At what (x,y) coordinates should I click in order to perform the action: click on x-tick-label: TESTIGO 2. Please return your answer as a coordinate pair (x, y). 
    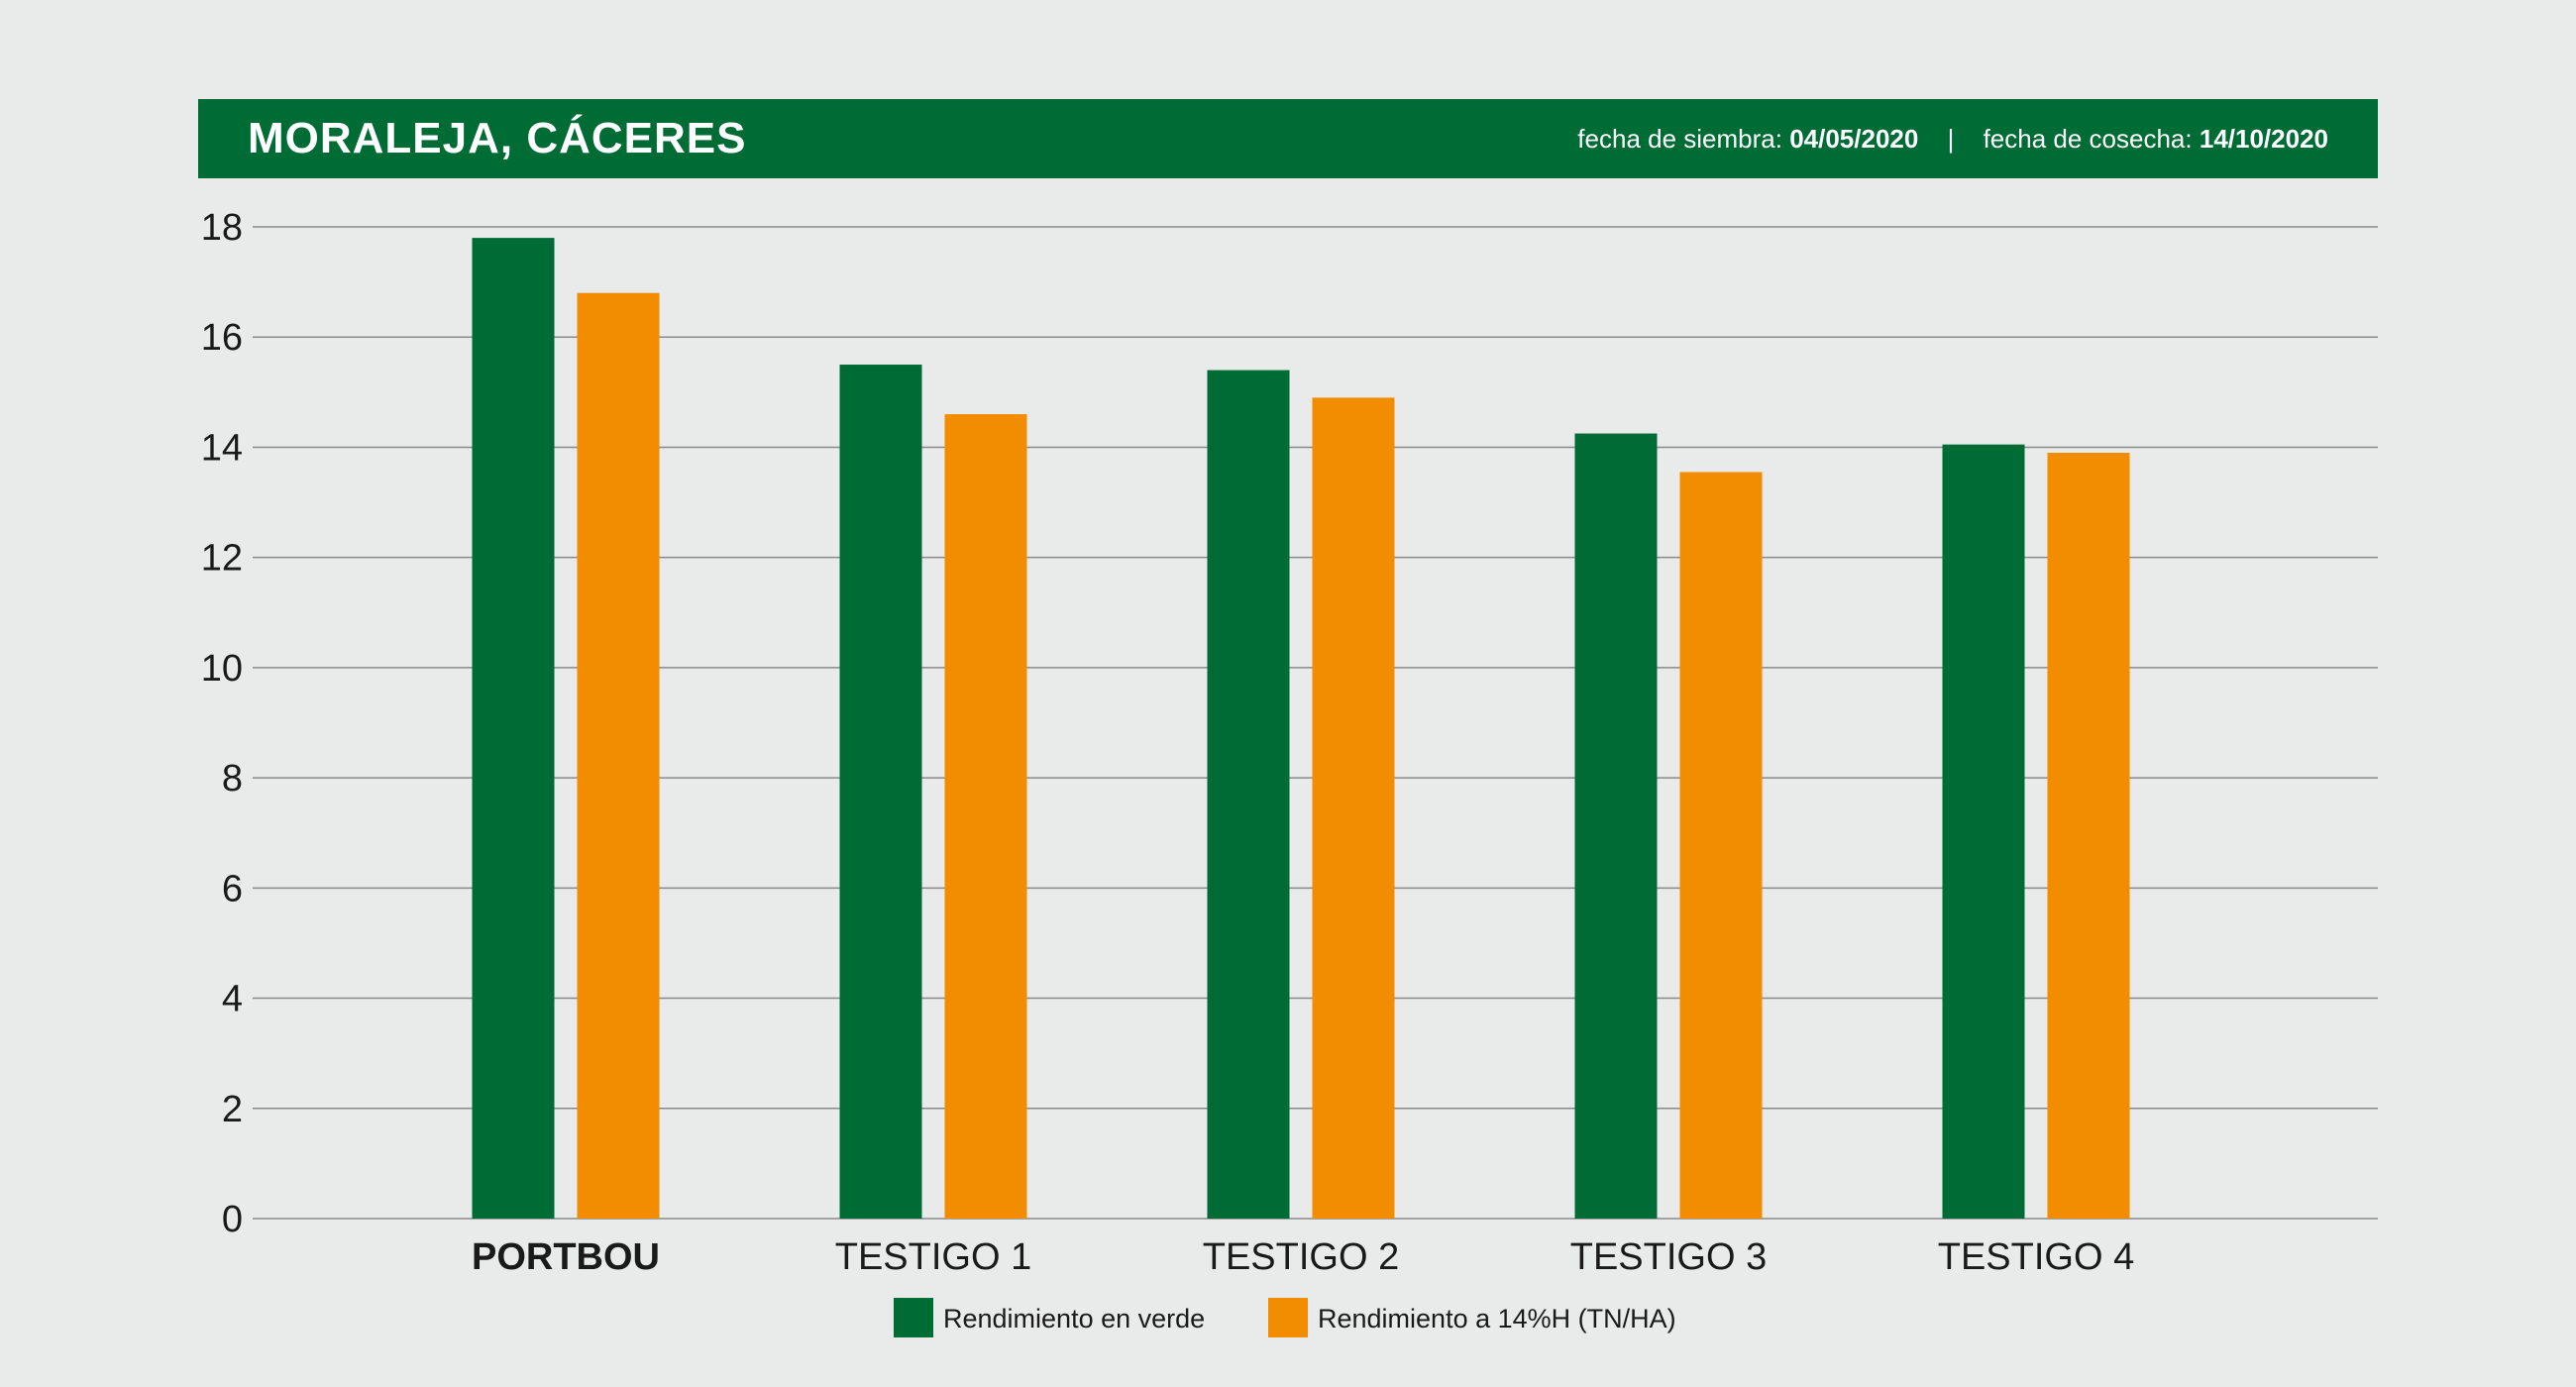
    Looking at the image, I should click on (1301, 1257).